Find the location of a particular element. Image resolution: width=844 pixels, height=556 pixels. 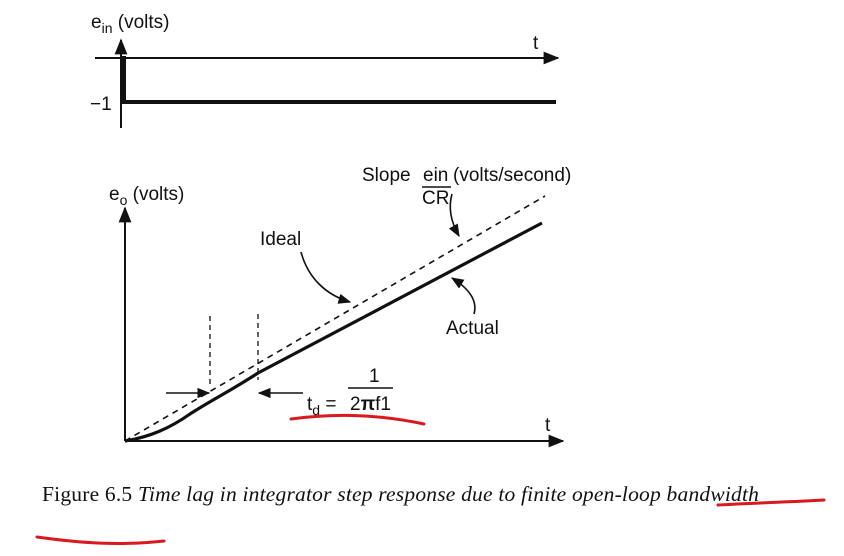

top-x-axis-label: t is located at coordinates (536, 43).